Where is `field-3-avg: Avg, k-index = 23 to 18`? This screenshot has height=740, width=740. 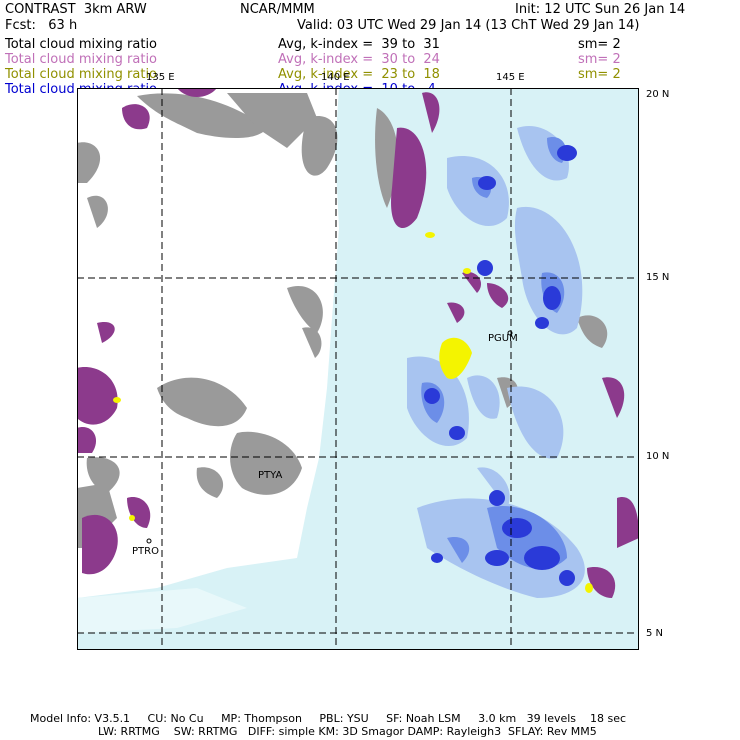 field-3-avg: Avg, k-index = 23 to 18 is located at coordinates (359, 74).